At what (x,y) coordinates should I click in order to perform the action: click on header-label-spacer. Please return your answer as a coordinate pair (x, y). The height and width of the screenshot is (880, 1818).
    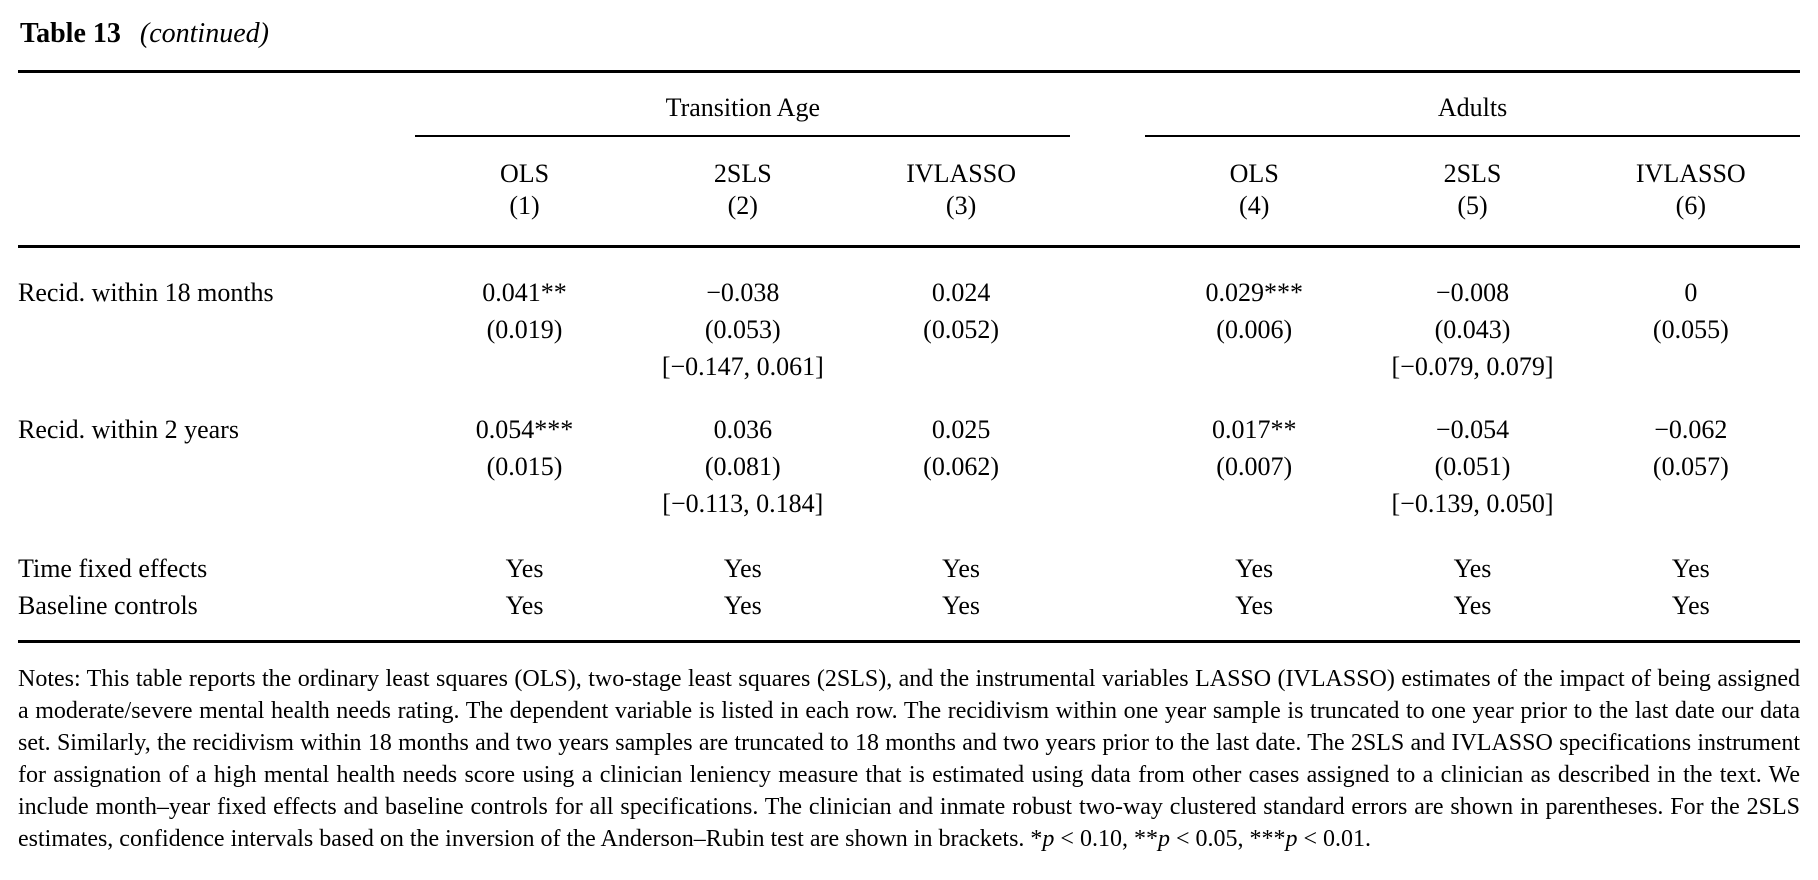
    Looking at the image, I should click on (217, 218).